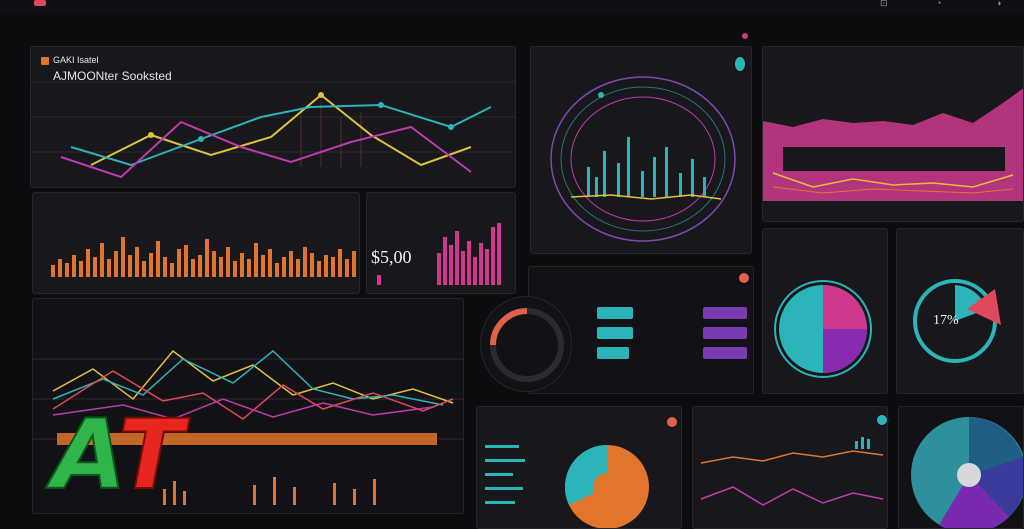 The width and height of the screenshot is (1024, 529). What do you see at coordinates (567, 486) in the screenshot?
I see `donut-chart` at bounding box center [567, 486].